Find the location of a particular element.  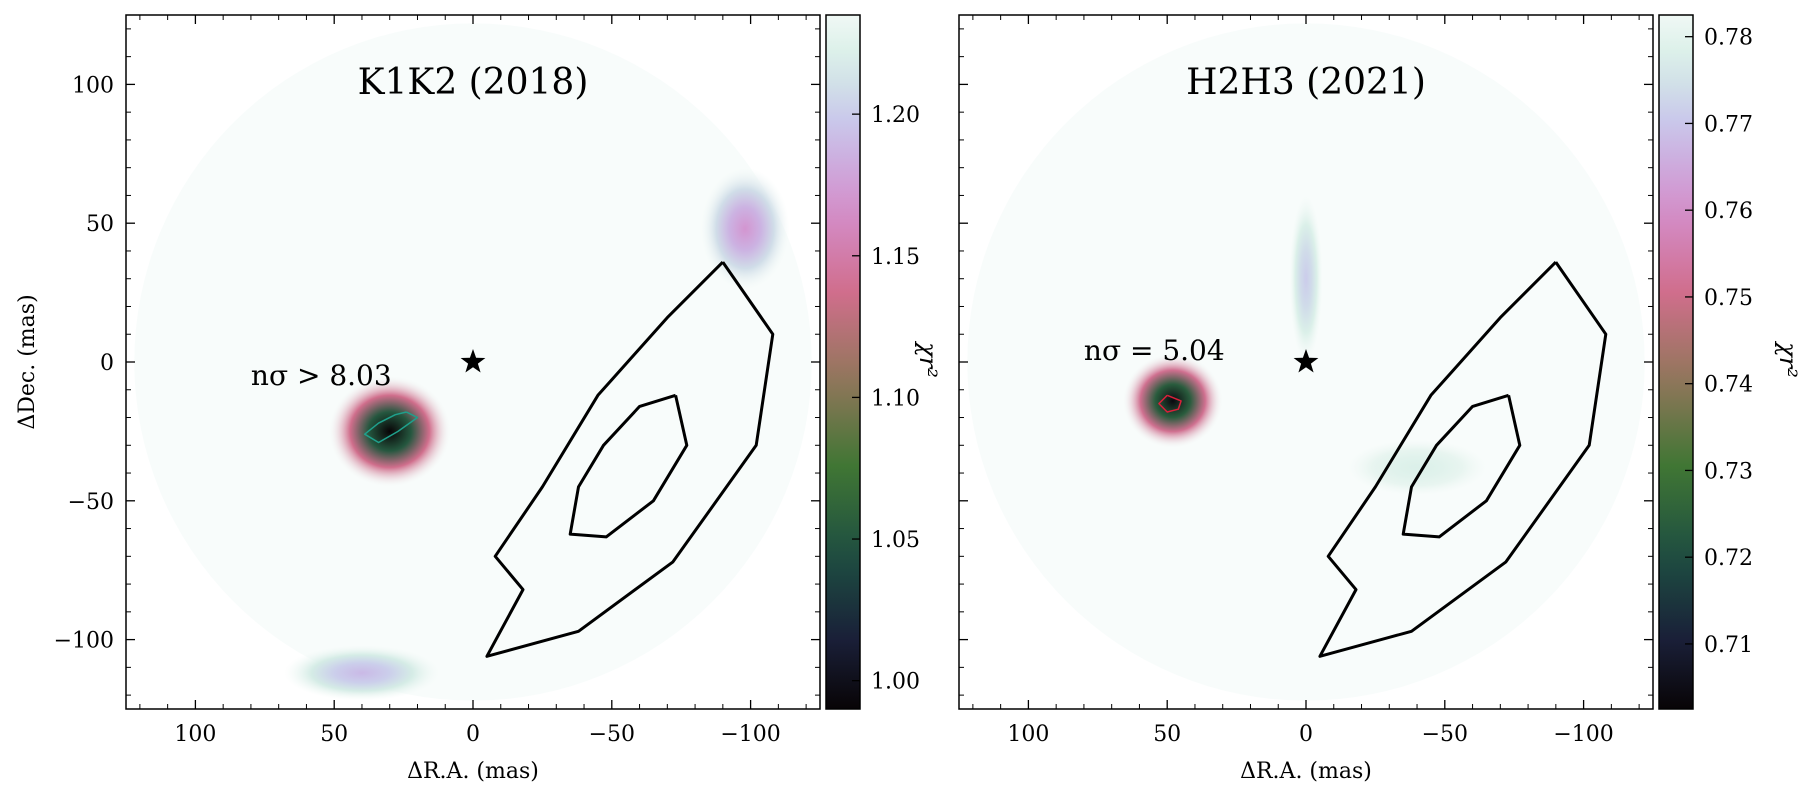

colorbar-tick-label: 1.10 is located at coordinates (895, 398).